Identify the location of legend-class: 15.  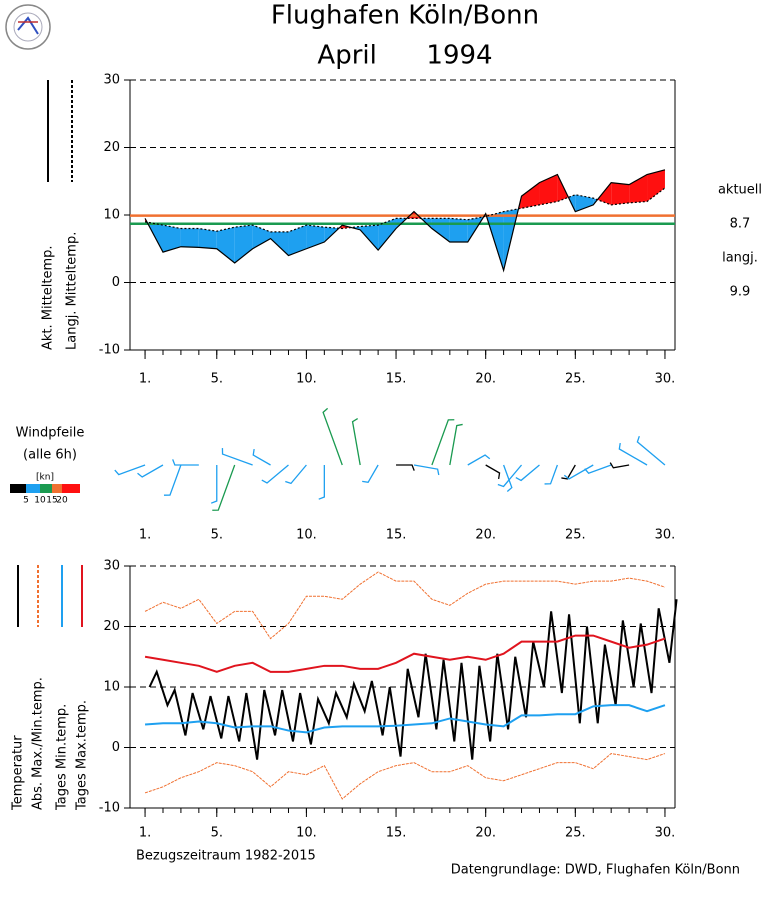
(51, 501).